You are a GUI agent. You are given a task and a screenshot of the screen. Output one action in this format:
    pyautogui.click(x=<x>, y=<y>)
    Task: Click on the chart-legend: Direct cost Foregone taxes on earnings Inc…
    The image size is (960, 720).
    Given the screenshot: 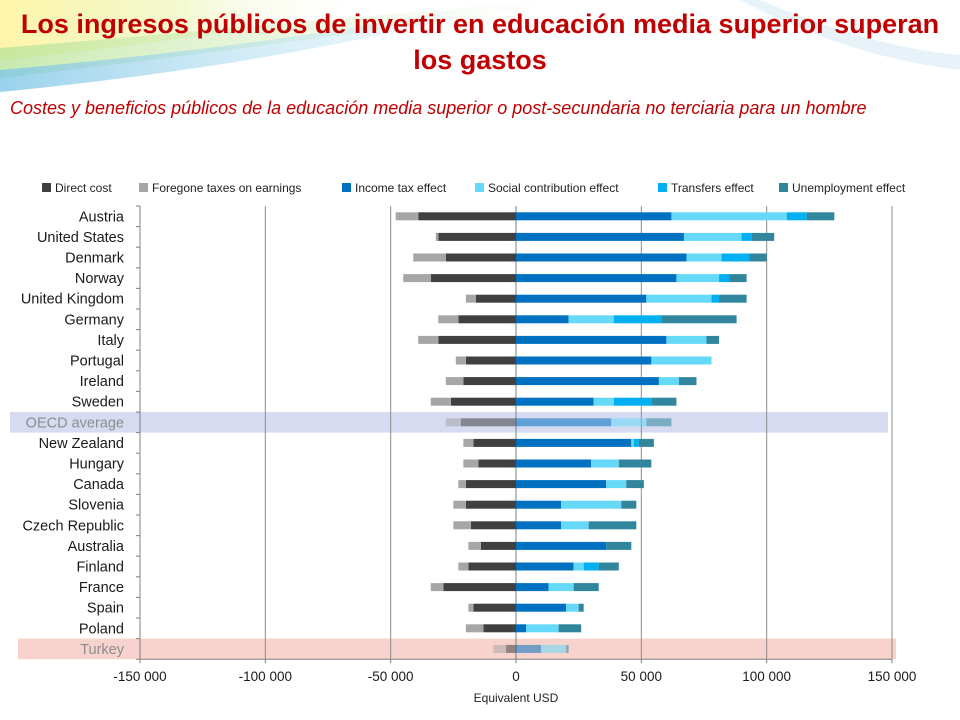 What is the action you would take?
    pyautogui.click(x=474, y=188)
    